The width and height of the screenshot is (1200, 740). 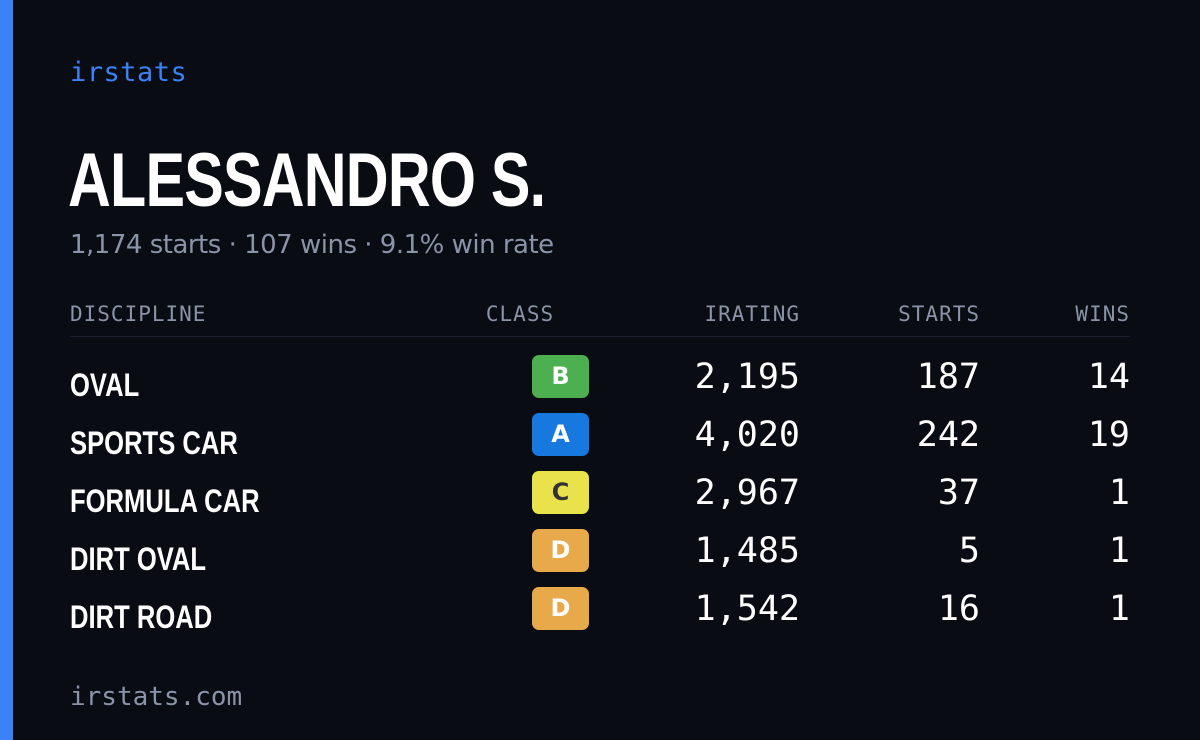 I want to click on discipline-name: DIRT OVAL, so click(x=138, y=559).